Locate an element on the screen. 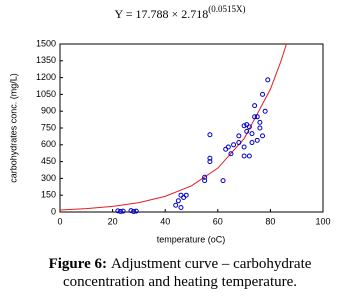  caption-line: Adjustment curve – carbohydrate is located at coordinates (211, 264).